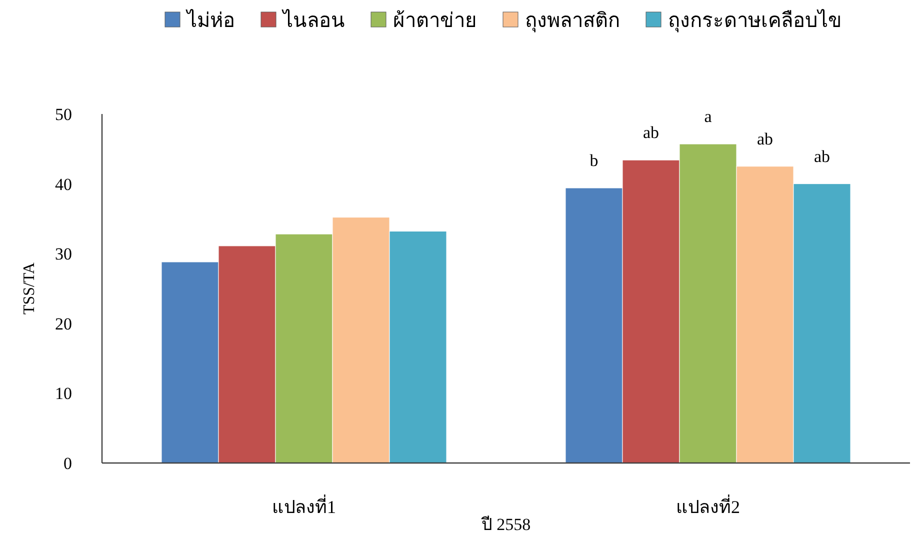 The image size is (913, 540). Describe the element at coordinates (755, 20) in the screenshot. I see `legend-label: ถุงกระดาษเคลือบไข` at that location.